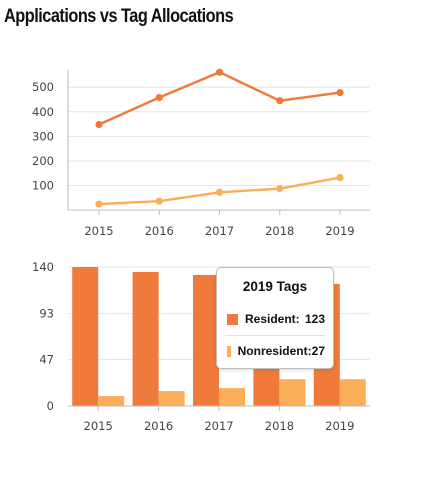 The height and width of the screenshot is (500, 432). What do you see at coordinates (292, 392) in the screenshot?
I see `bar-nonresident-2018` at bounding box center [292, 392].